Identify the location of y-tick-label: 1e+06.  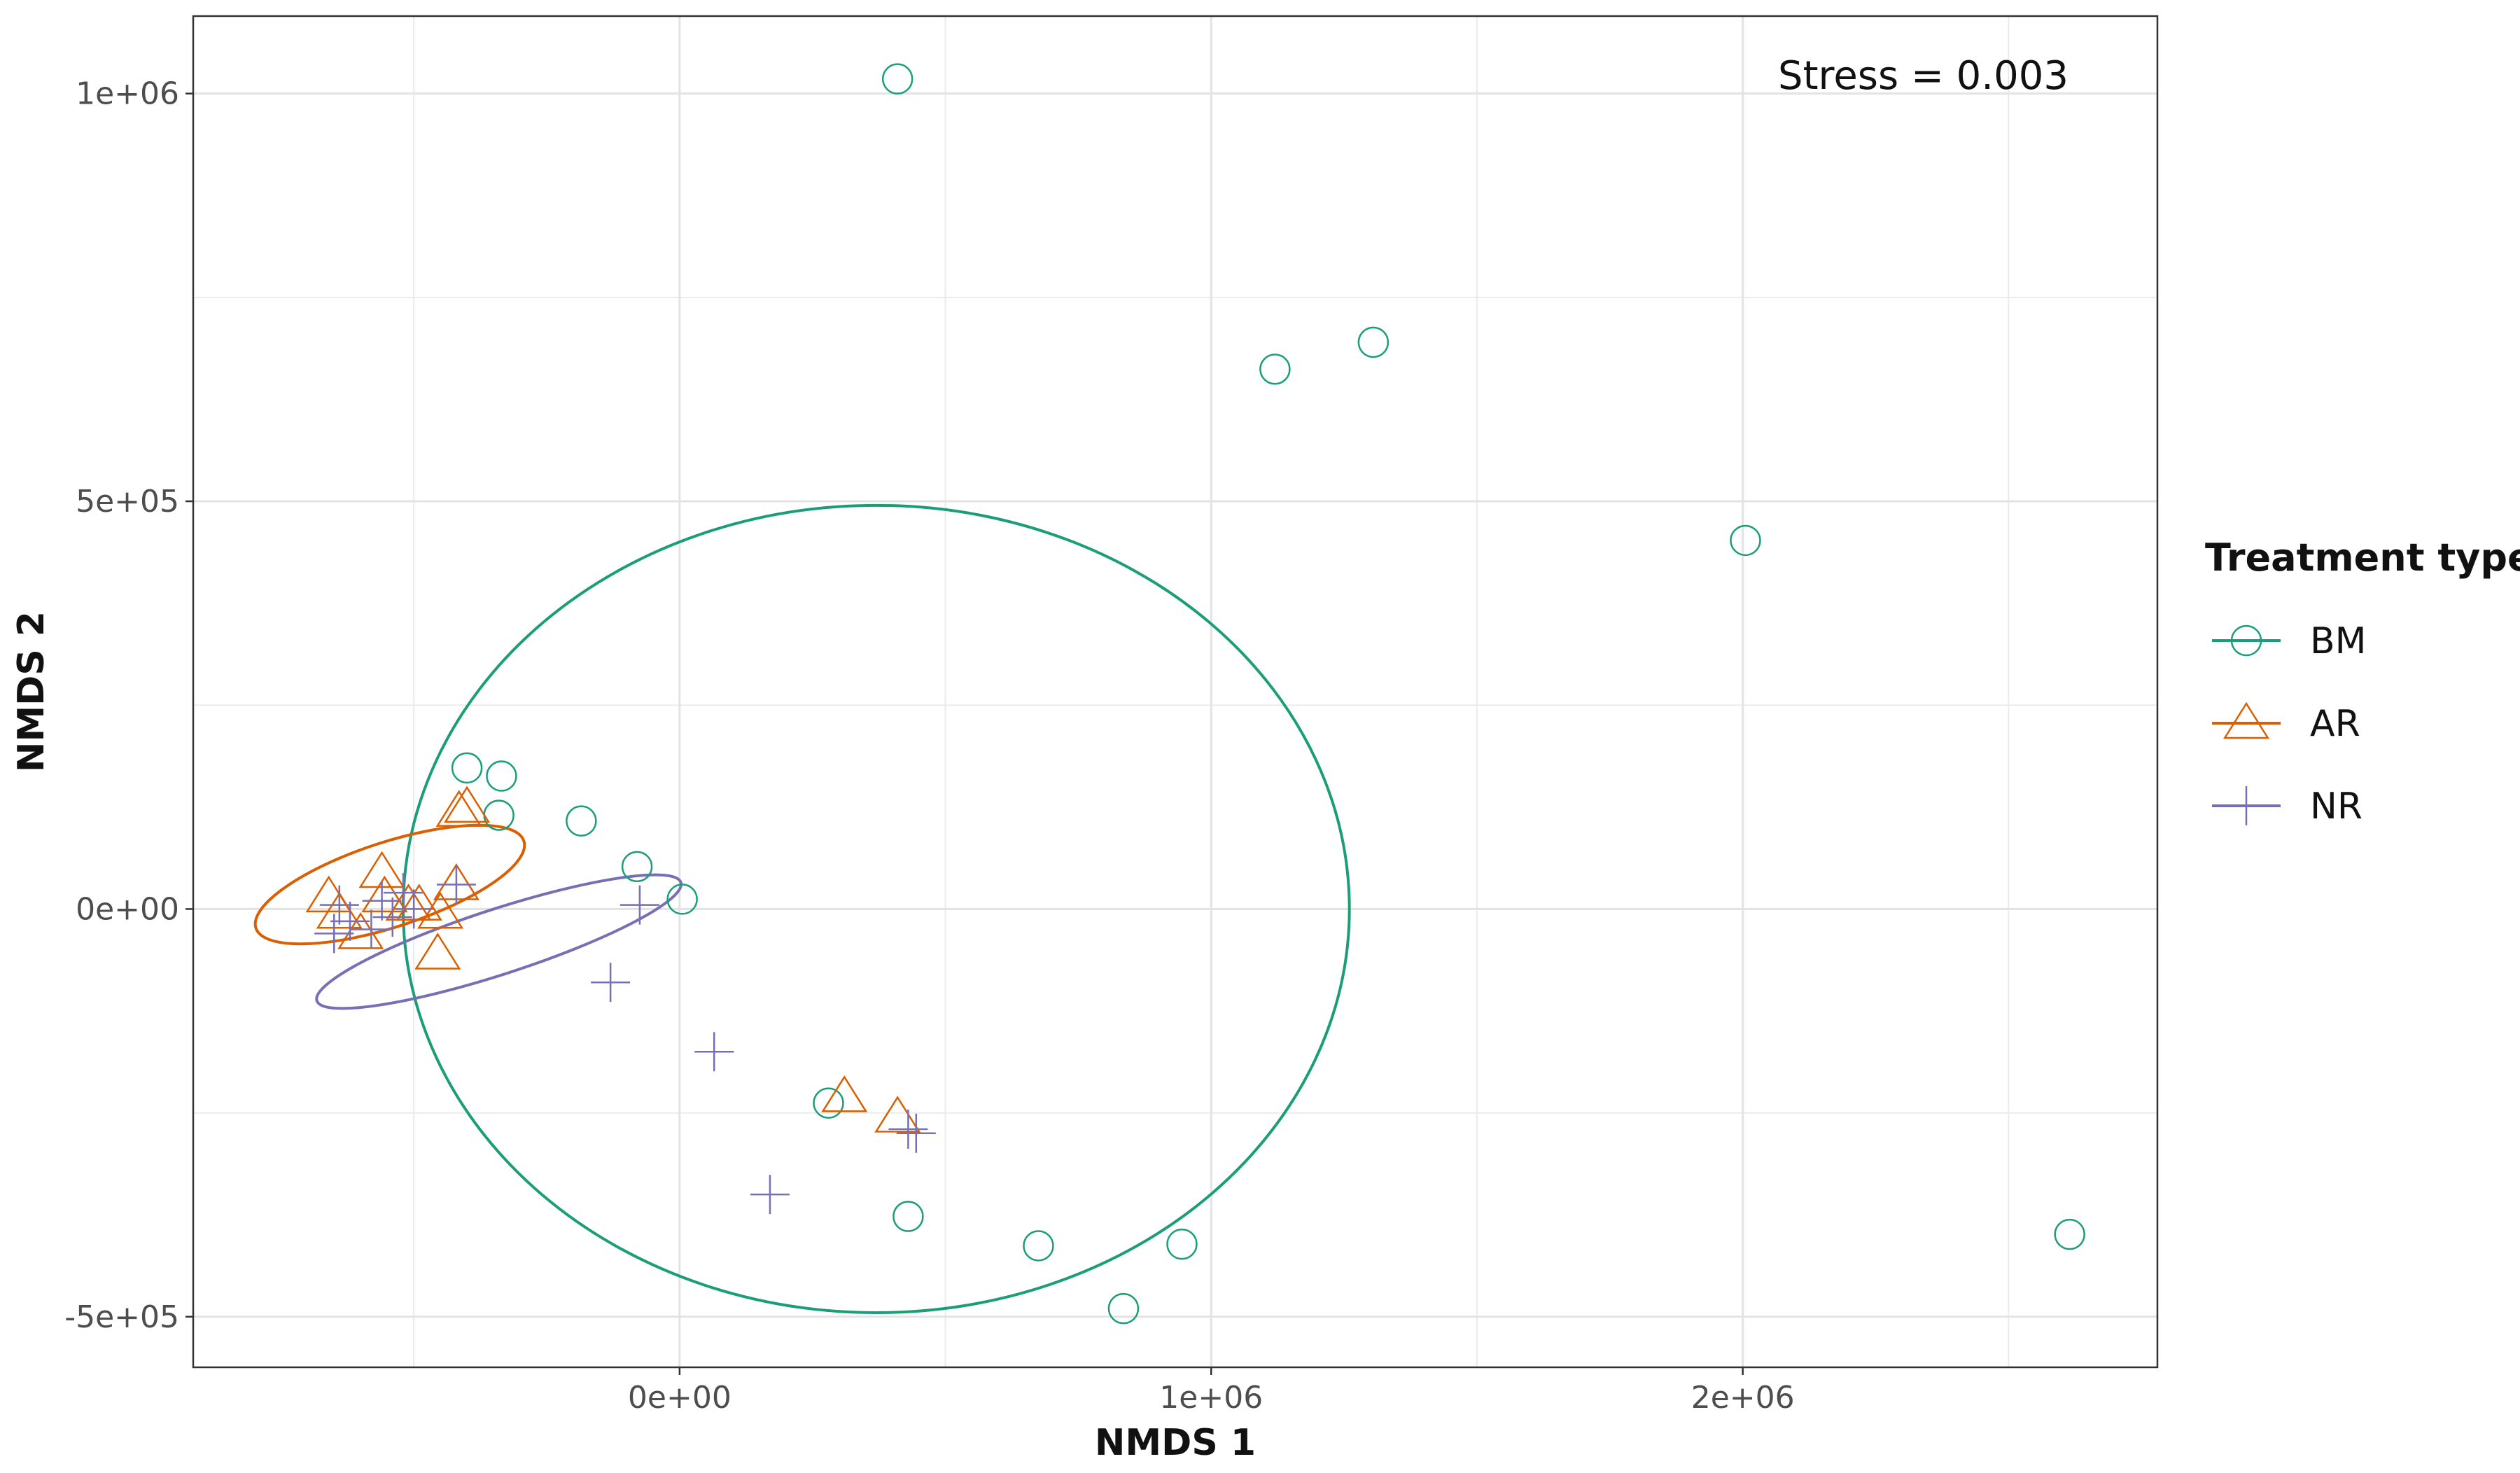
(127, 94).